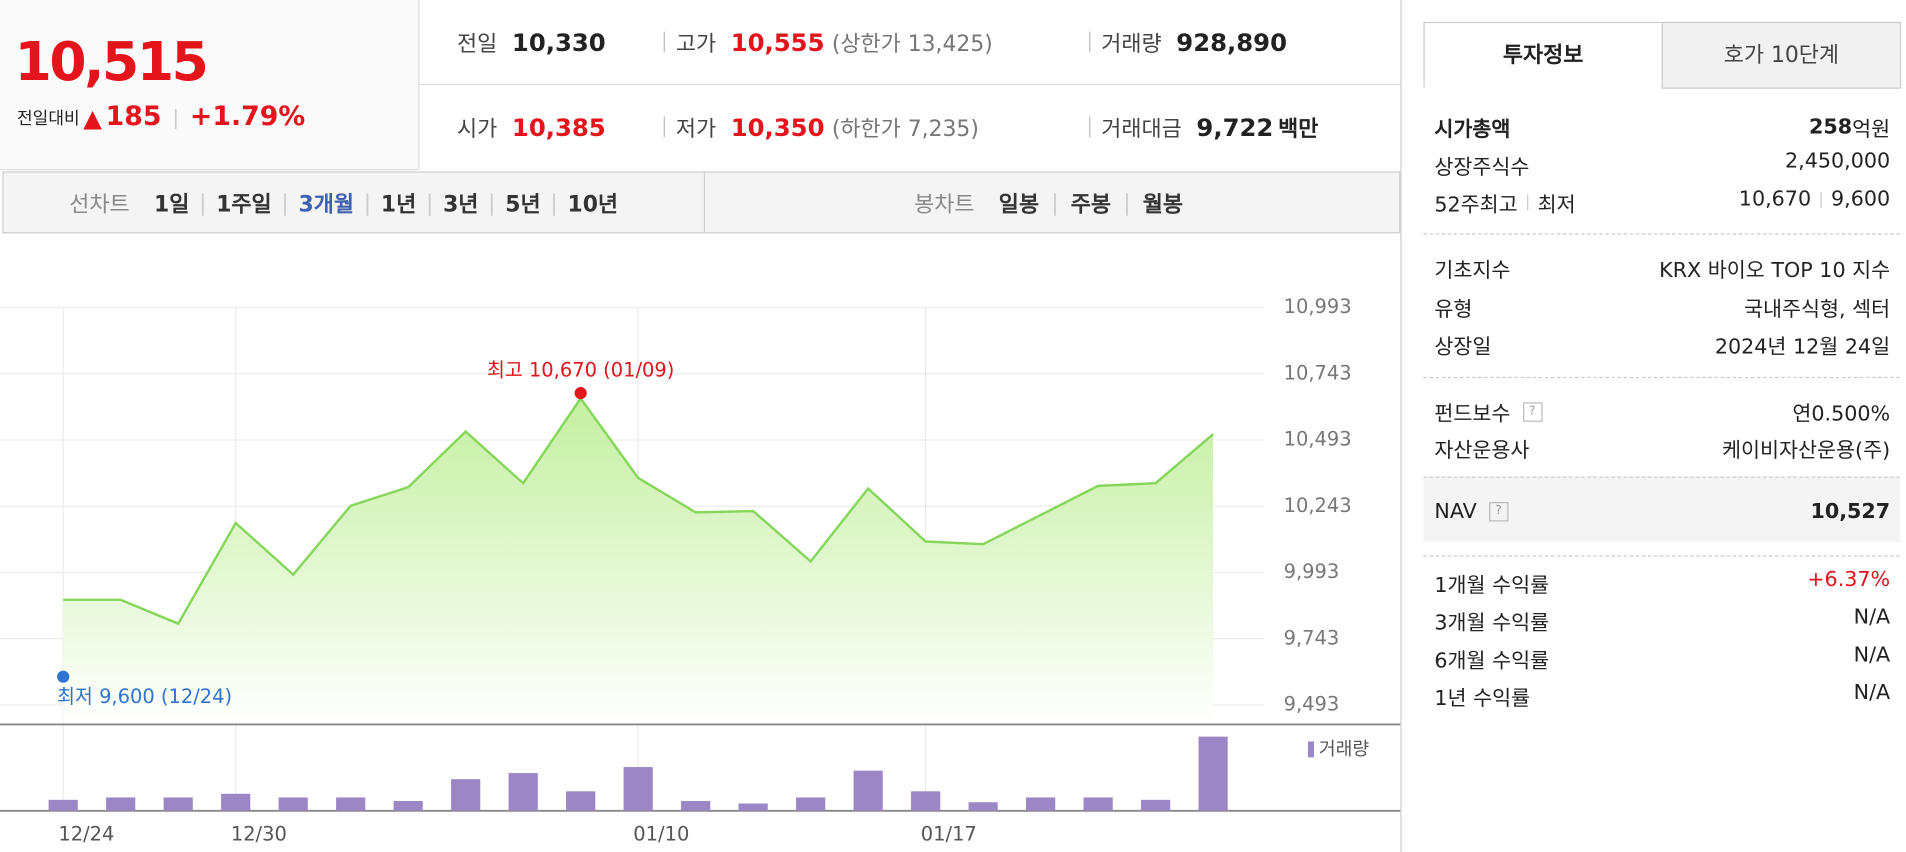  I want to click on period-tab: 일봉, so click(1019, 205).